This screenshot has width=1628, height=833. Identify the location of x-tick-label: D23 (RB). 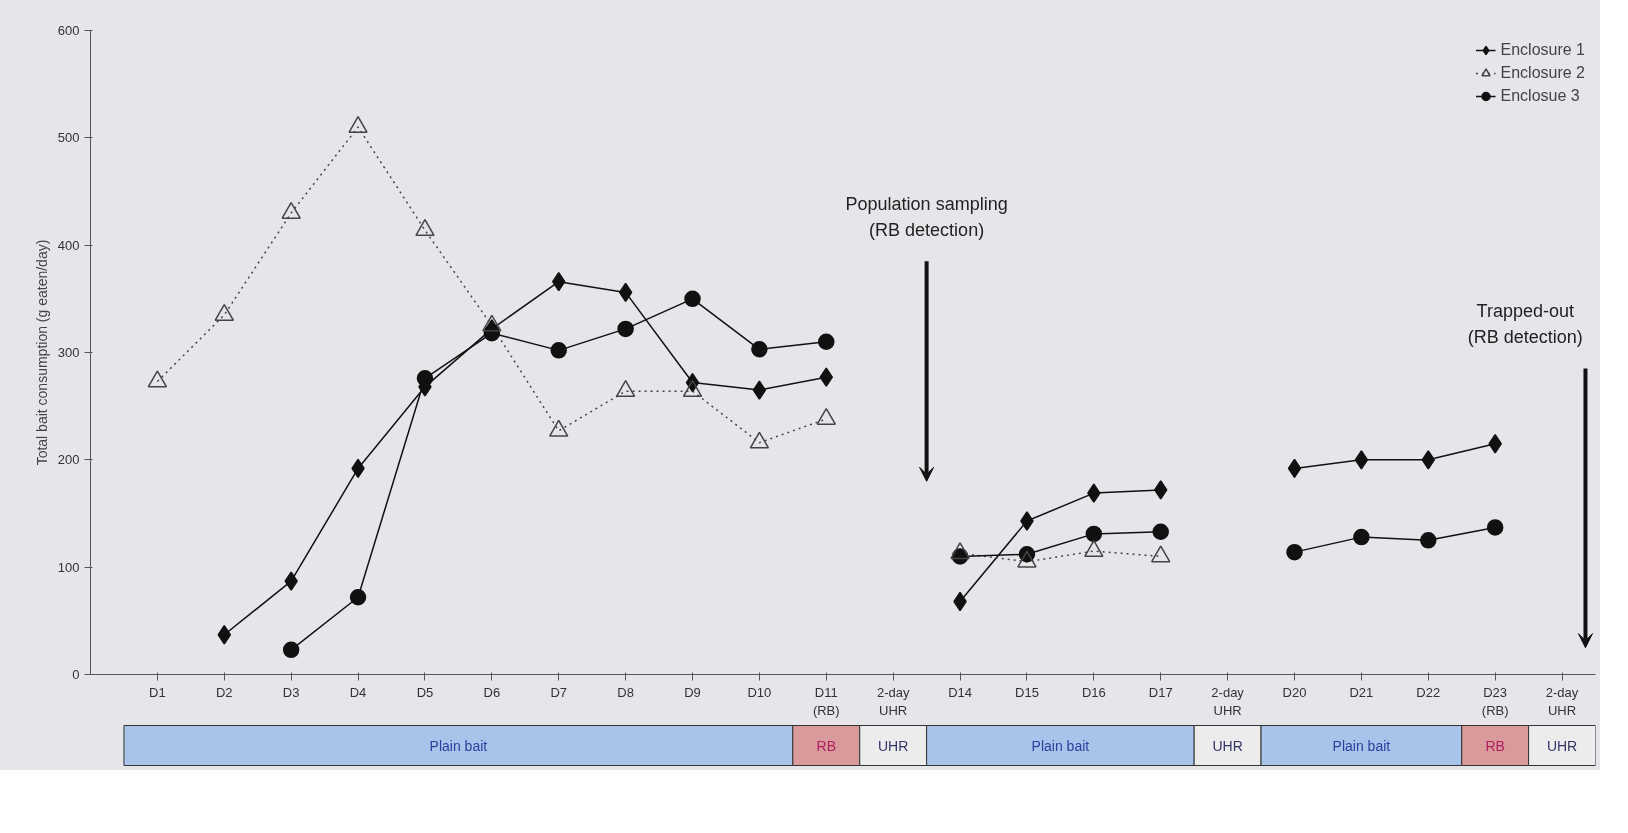
(1495, 701).